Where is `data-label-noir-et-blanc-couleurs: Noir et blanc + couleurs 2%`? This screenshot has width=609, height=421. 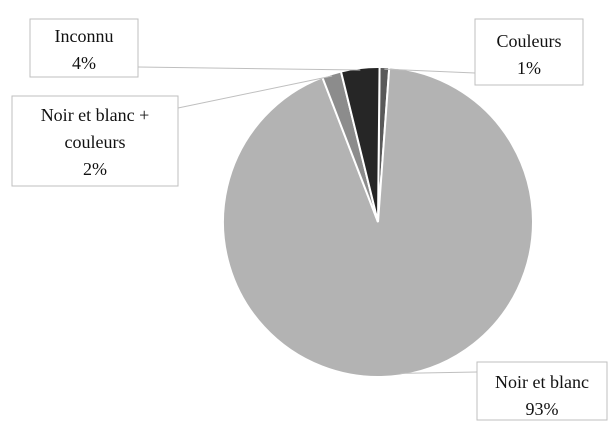
data-label-noir-et-blanc-couleurs: Noir et blanc + couleurs 2% is located at coordinates (95, 141).